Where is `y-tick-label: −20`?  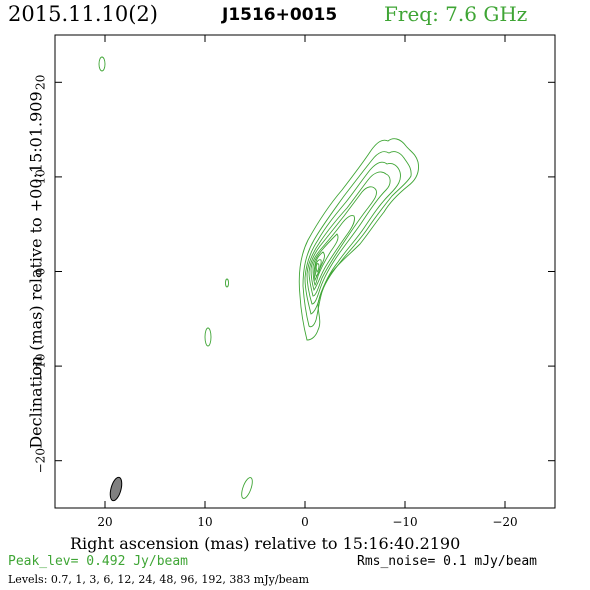 y-tick-label: −20 is located at coordinates (41, 460).